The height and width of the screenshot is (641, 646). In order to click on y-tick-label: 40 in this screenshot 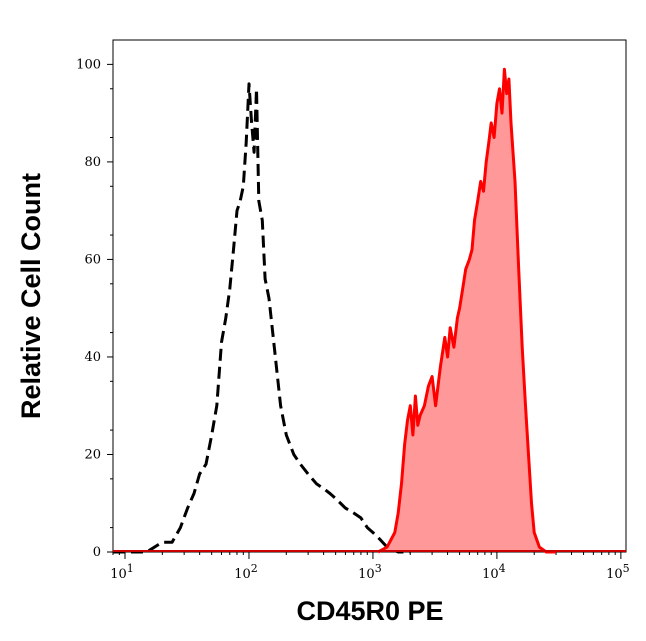, I will do `click(92, 357)`.